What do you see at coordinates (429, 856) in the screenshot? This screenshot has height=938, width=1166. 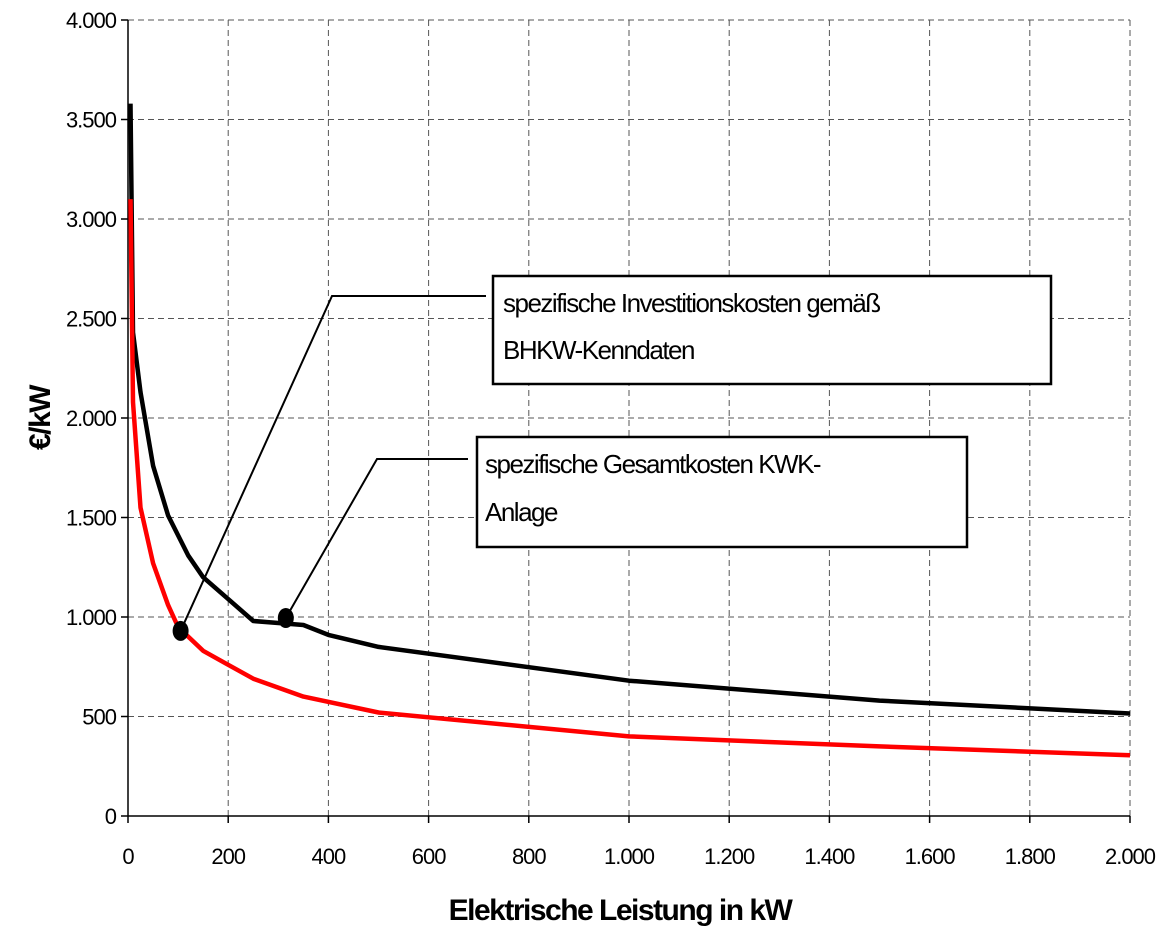 I see `x-tick-label-3: 600` at bounding box center [429, 856].